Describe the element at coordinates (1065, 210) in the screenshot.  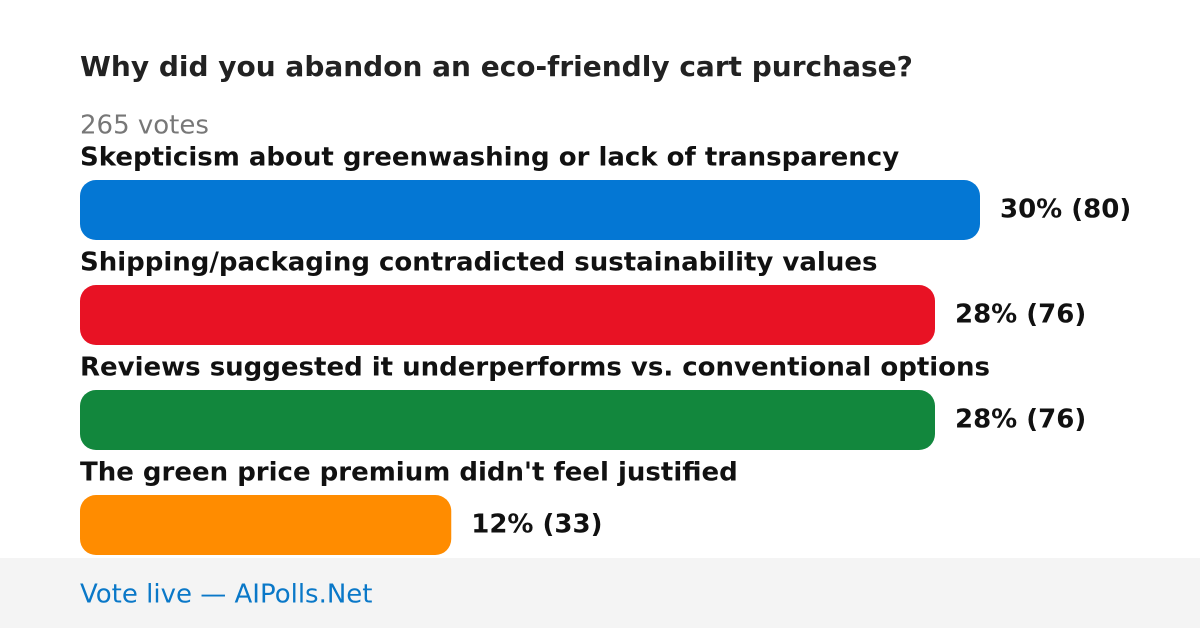
I see `value-label: 30% (80)` at that location.